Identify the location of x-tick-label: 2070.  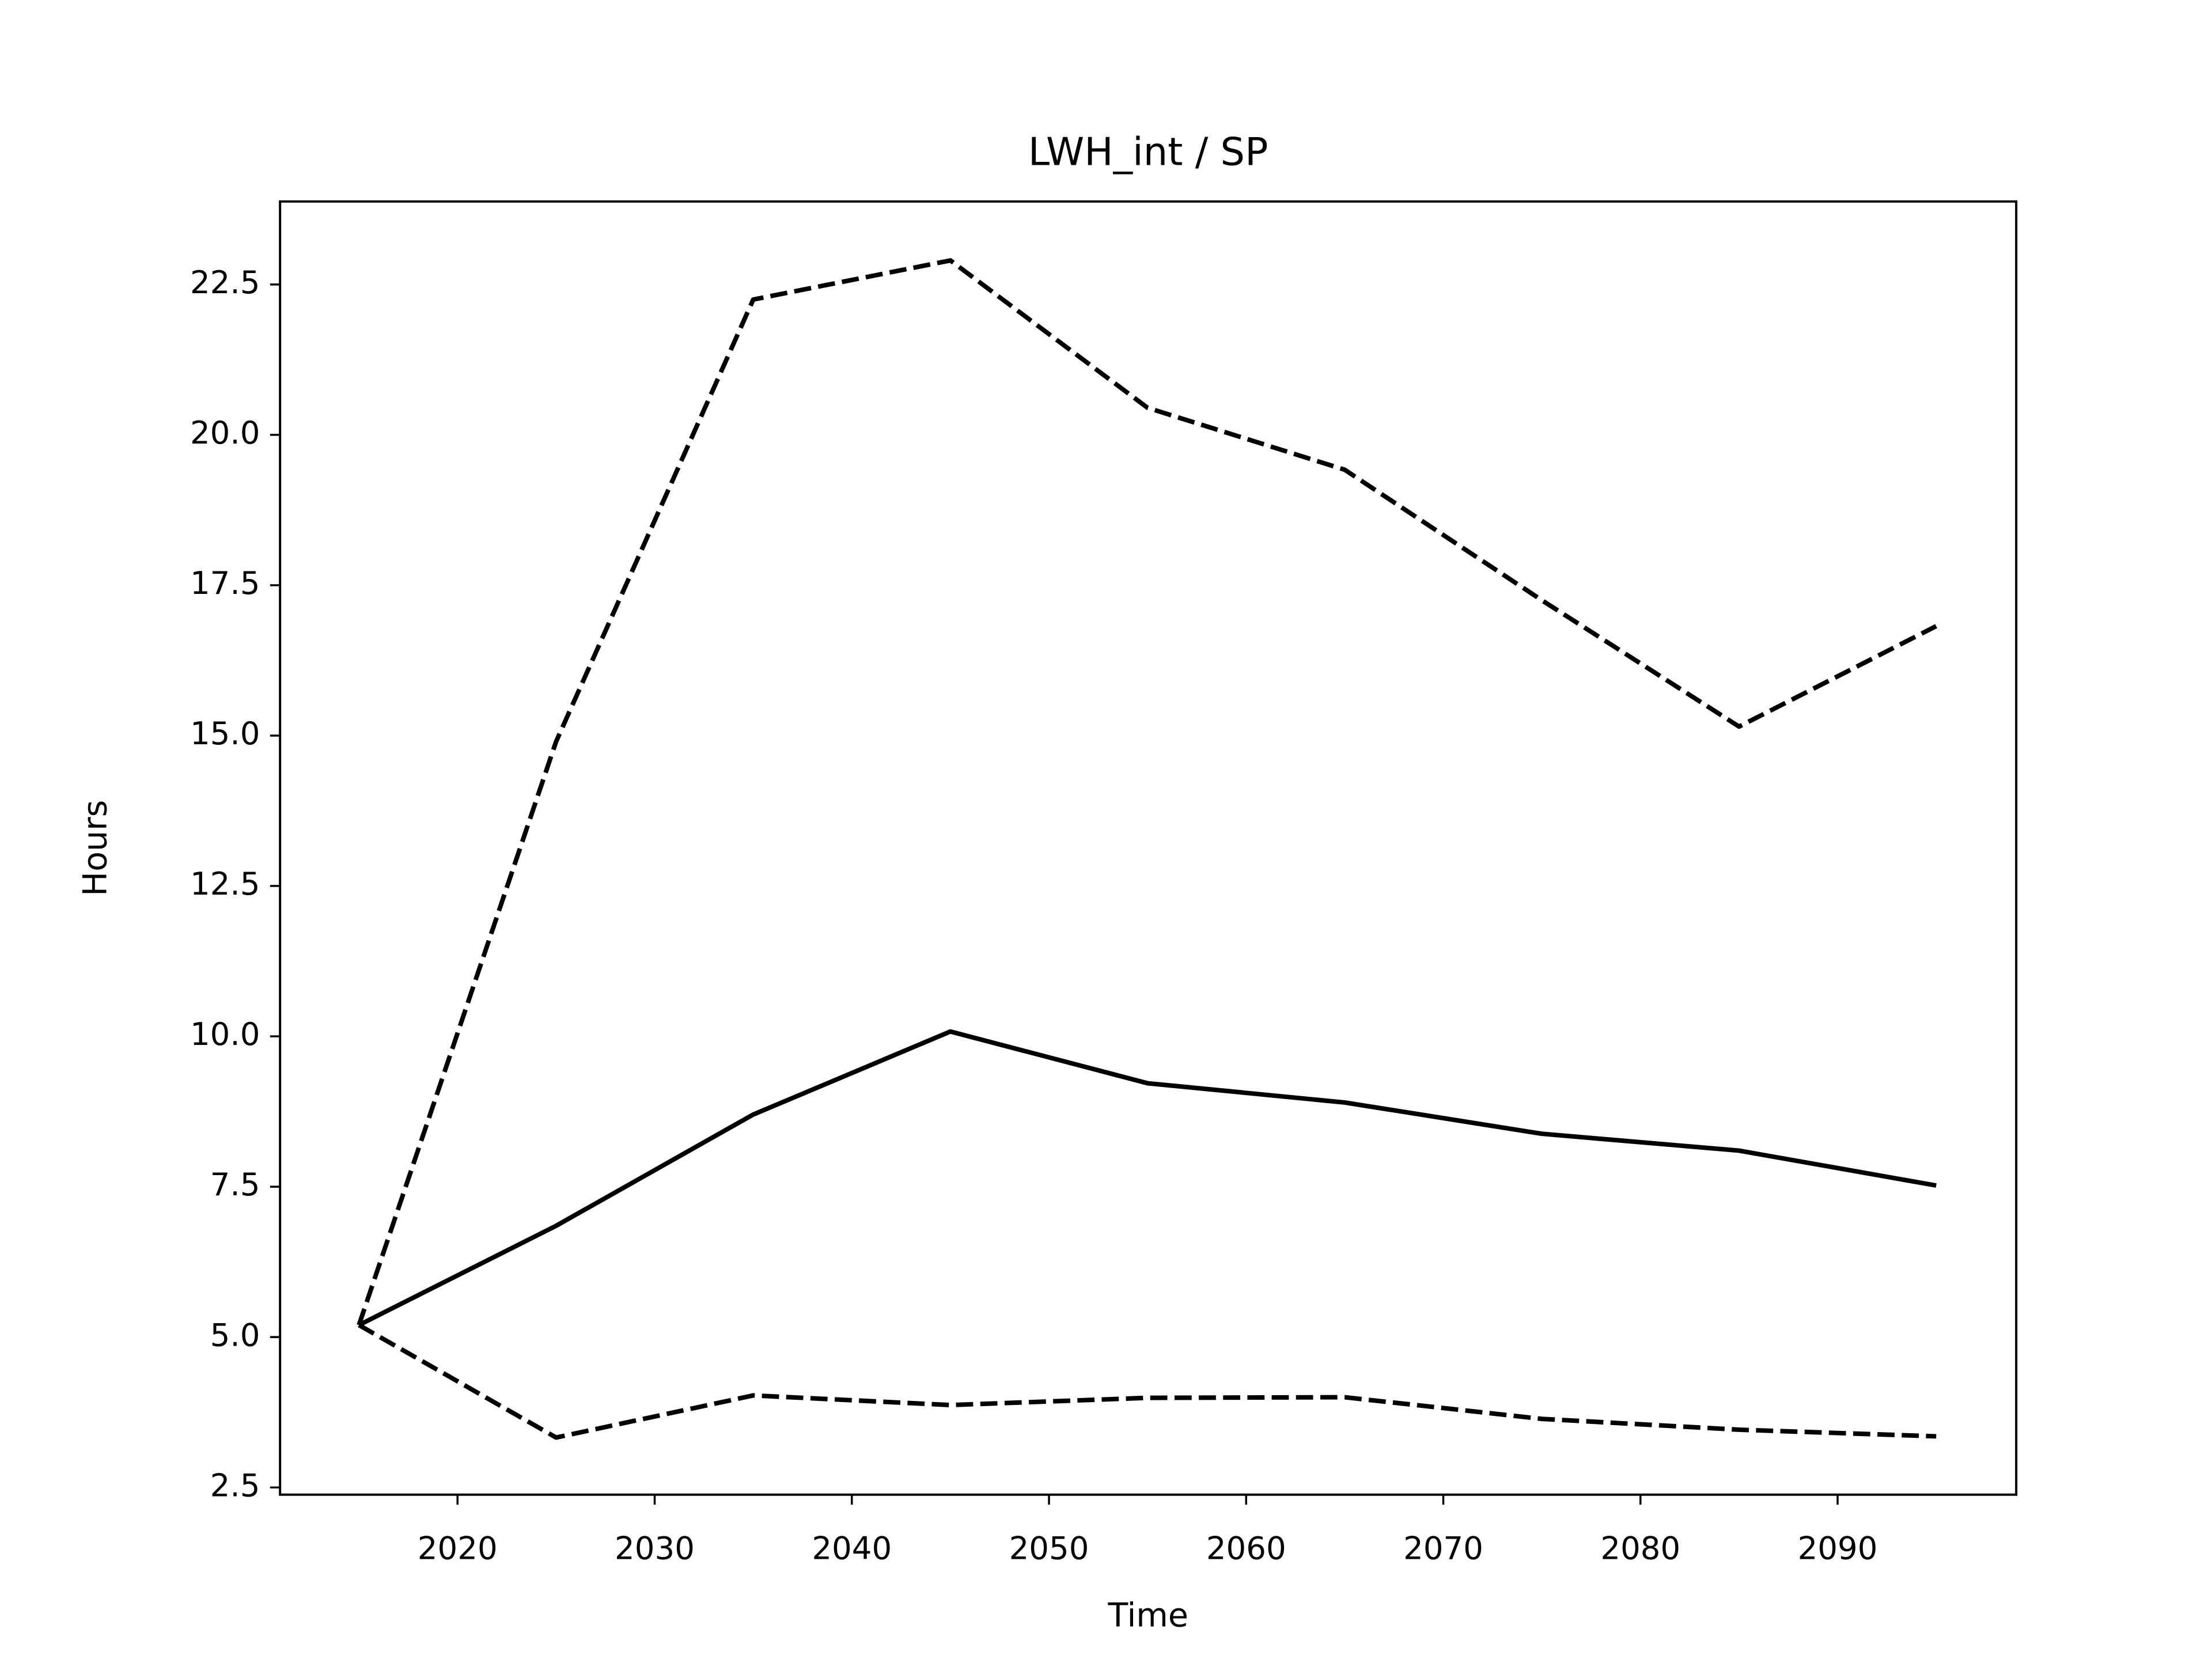
(1443, 1548).